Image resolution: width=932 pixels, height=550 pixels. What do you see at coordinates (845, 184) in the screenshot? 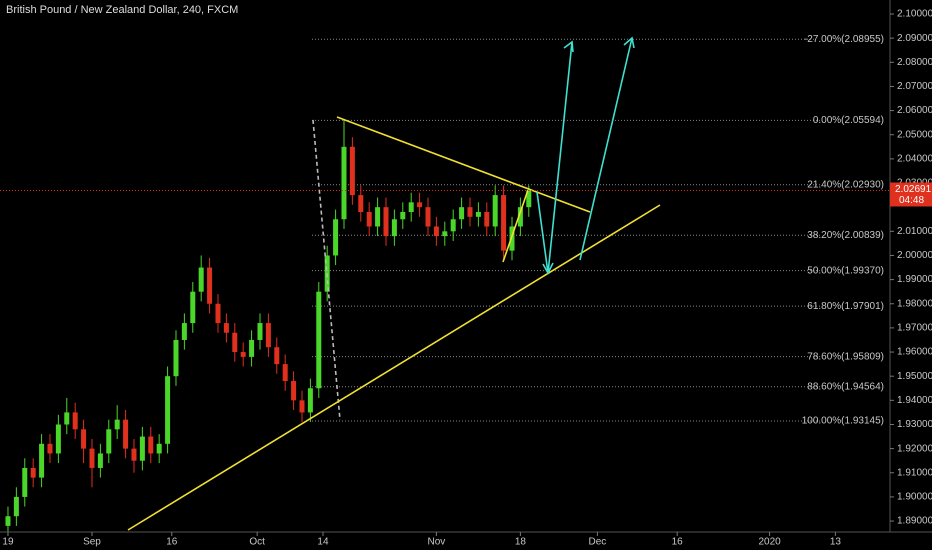
I see `fib-label: 21.40%(2.02930)` at bounding box center [845, 184].